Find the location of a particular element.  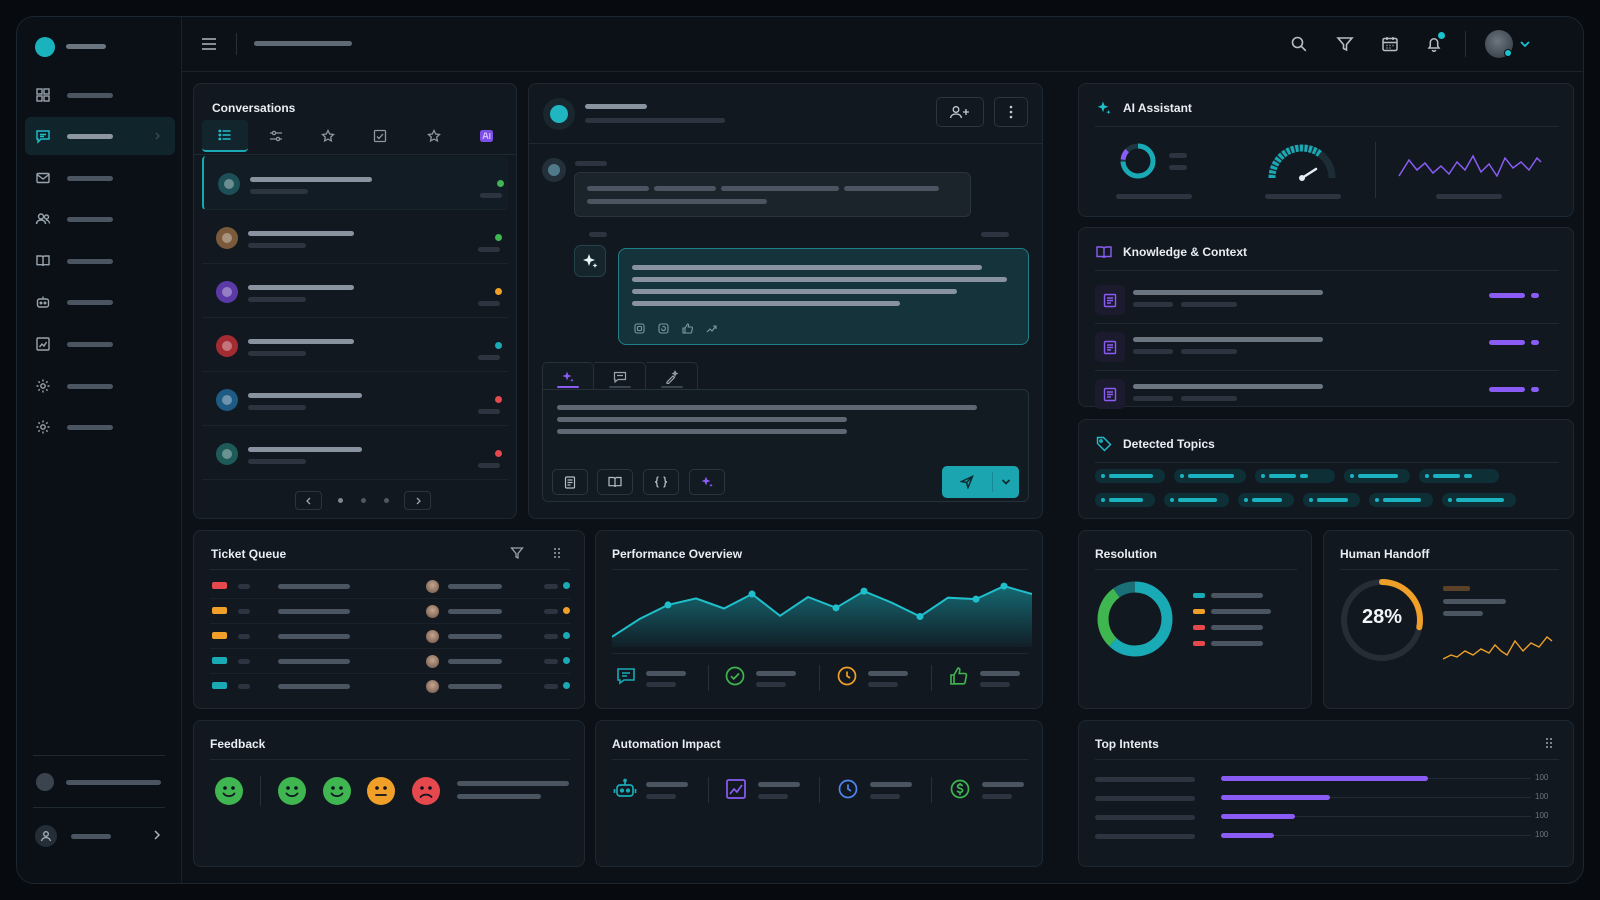

more-options-button is located at coordinates (1011, 112).